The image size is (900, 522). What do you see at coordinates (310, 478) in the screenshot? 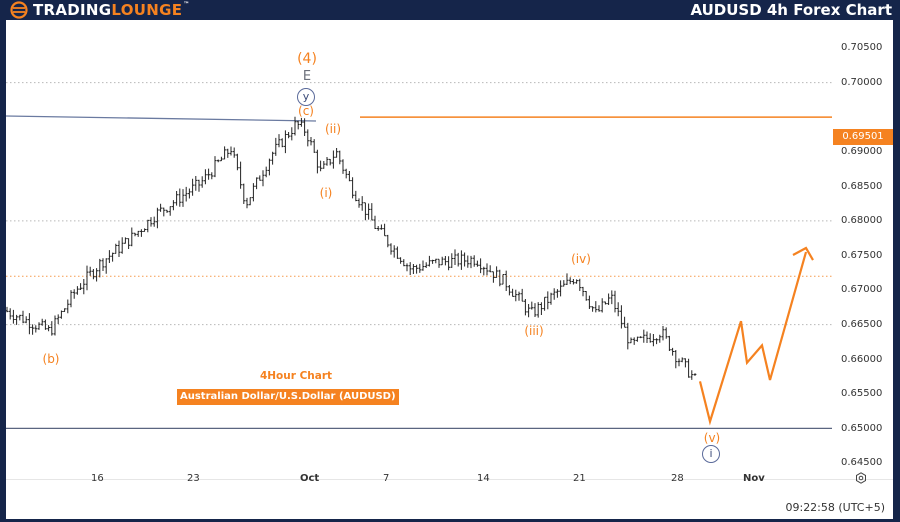
I see `date-tick: Oct` at bounding box center [310, 478].